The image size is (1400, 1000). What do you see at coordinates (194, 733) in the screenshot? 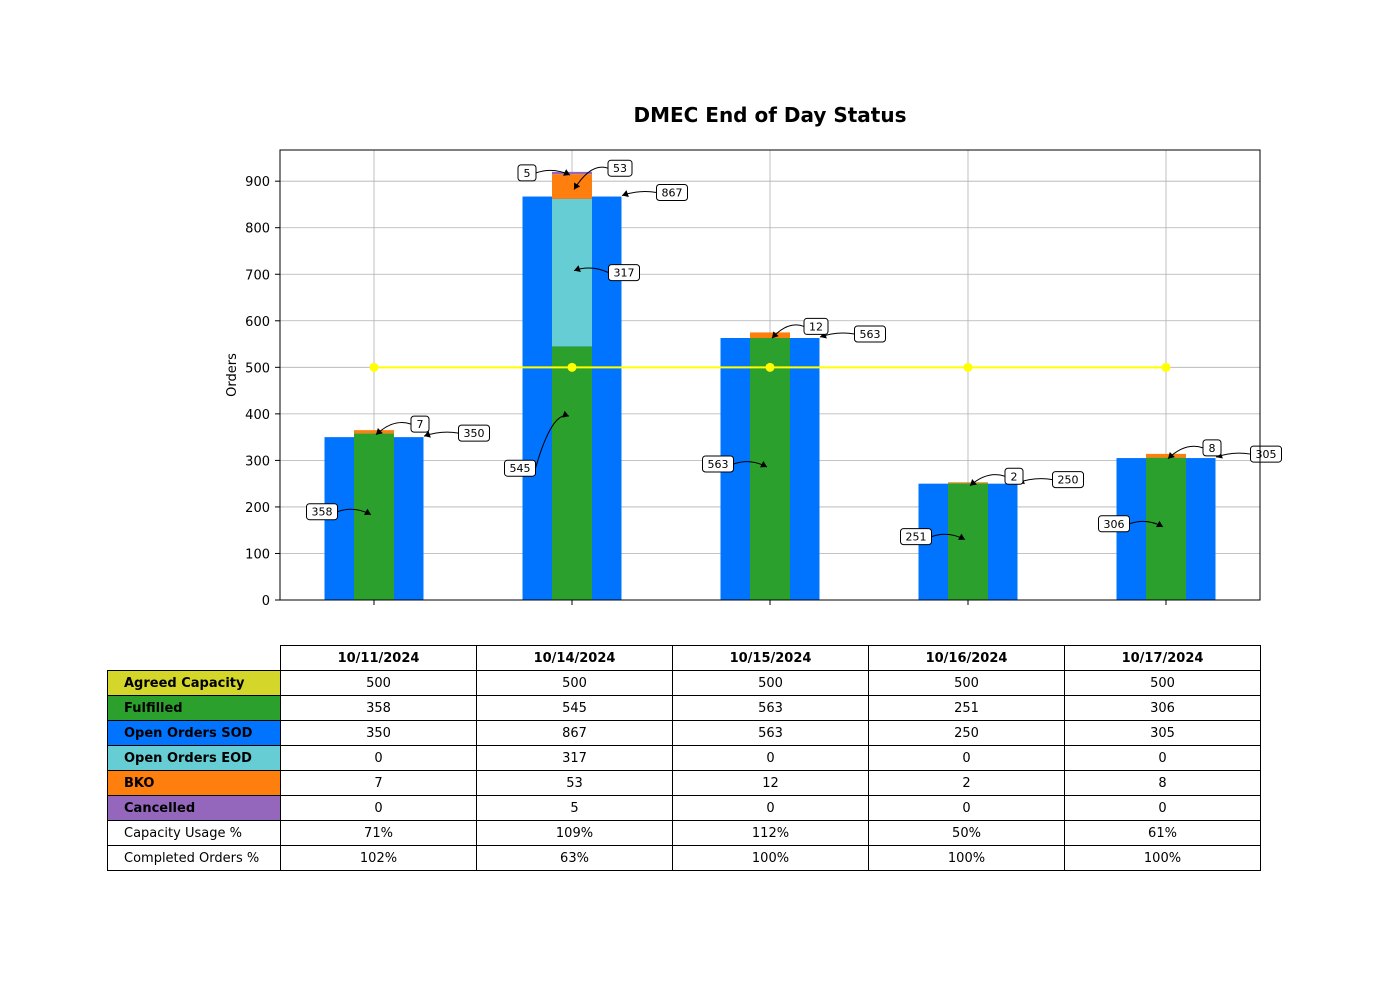
I see `table-row-header: Open Orders SOD` at bounding box center [194, 733].